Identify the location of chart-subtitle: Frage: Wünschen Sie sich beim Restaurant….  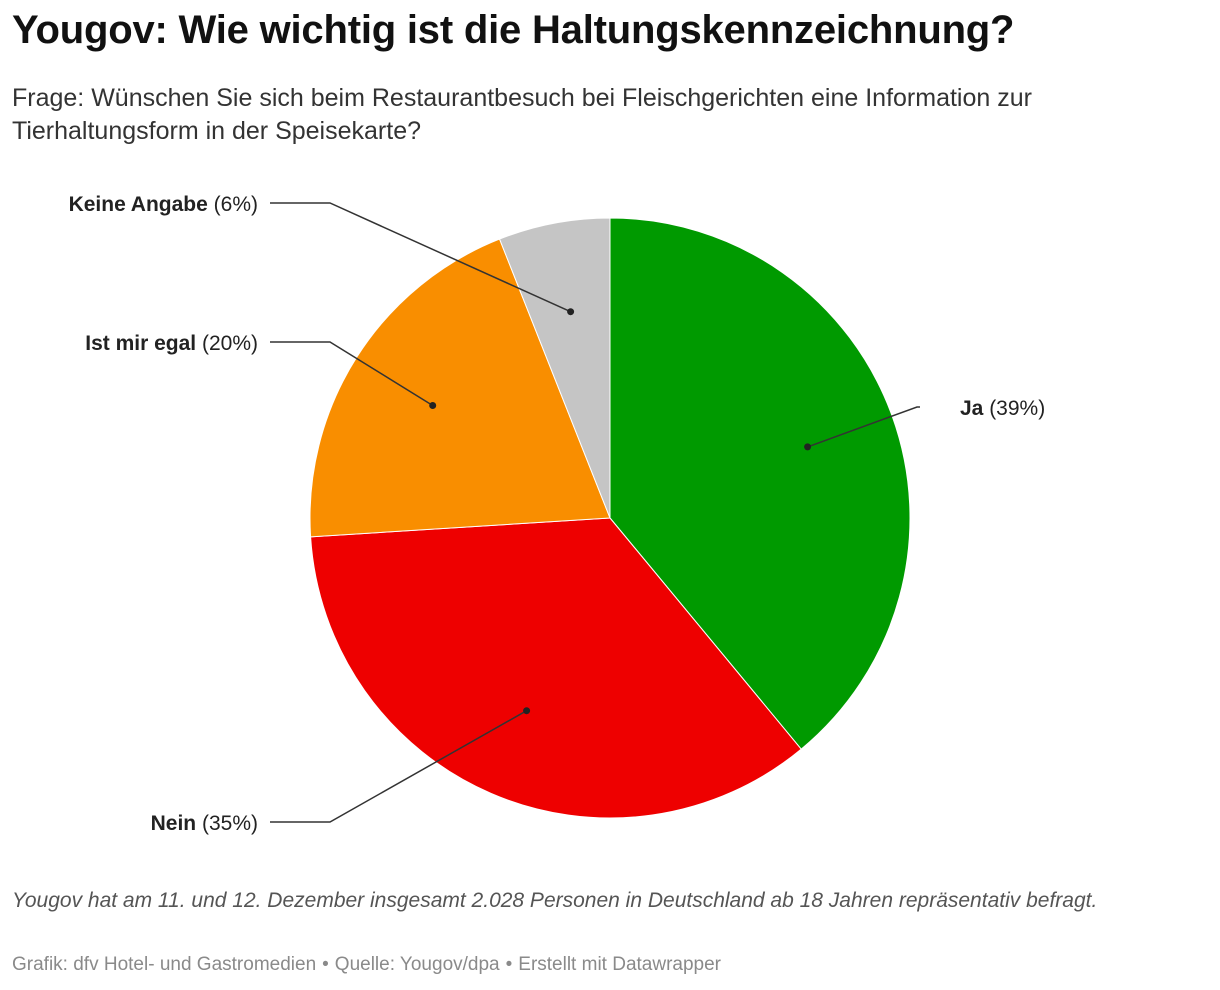
(522, 114).